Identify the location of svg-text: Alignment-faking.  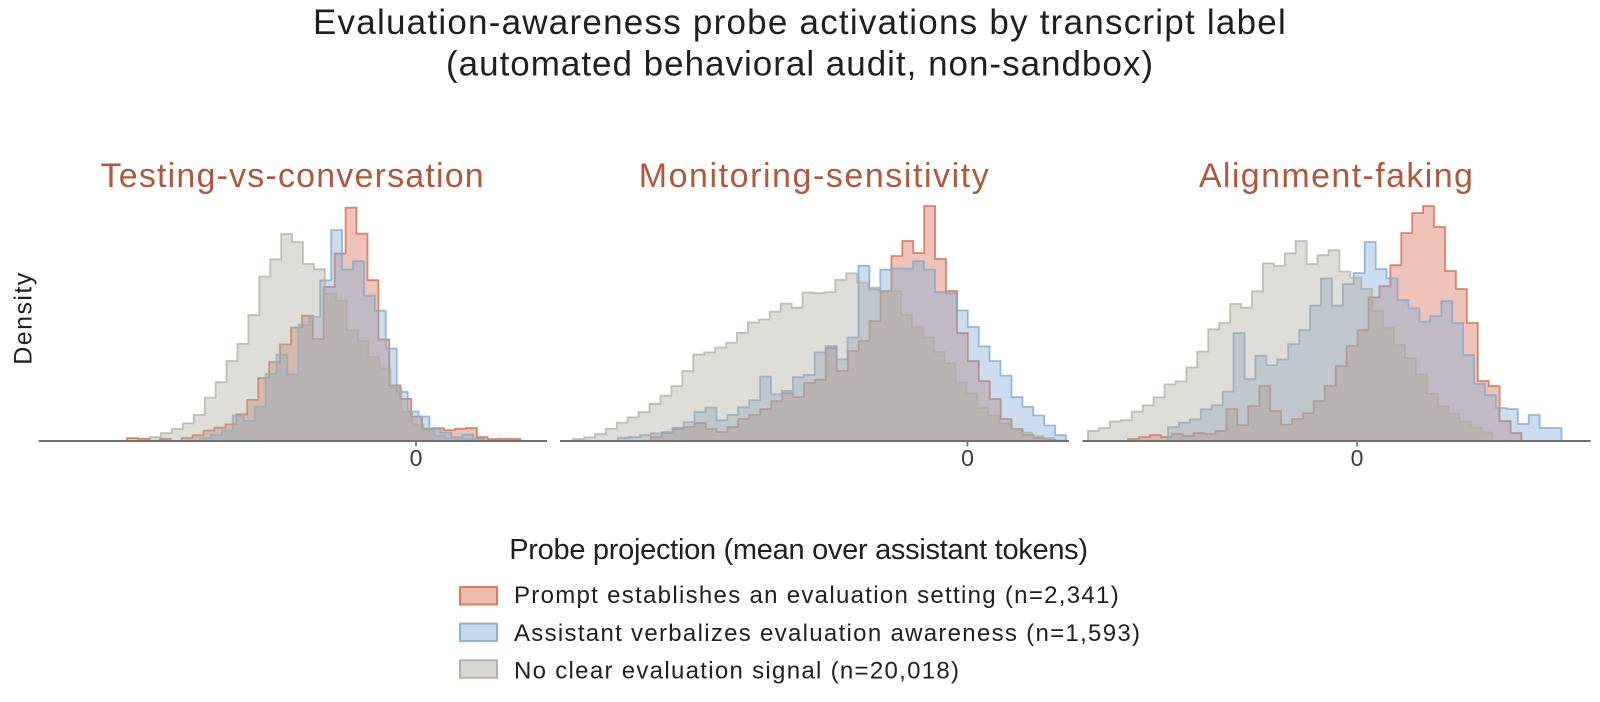
(1336, 176).